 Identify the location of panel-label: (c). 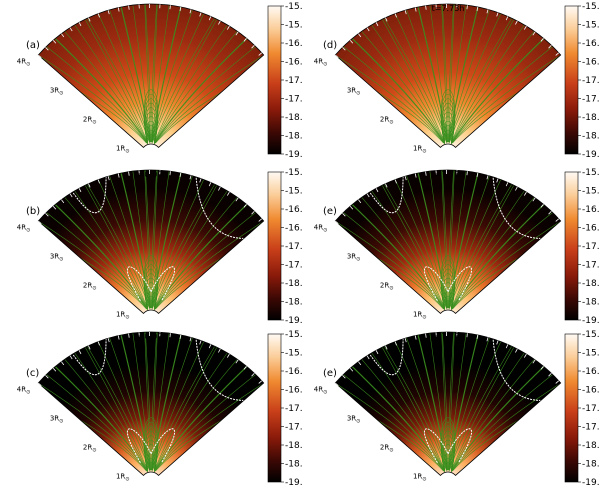
(32, 373).